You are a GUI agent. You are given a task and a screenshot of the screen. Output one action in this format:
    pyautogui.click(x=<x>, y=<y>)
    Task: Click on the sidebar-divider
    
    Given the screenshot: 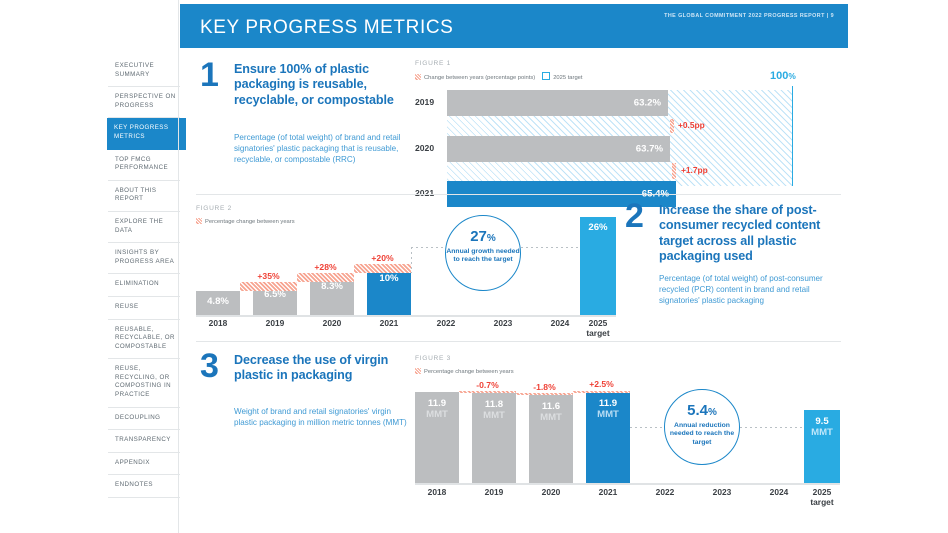 What is the action you would take?
    pyautogui.click(x=178, y=266)
    